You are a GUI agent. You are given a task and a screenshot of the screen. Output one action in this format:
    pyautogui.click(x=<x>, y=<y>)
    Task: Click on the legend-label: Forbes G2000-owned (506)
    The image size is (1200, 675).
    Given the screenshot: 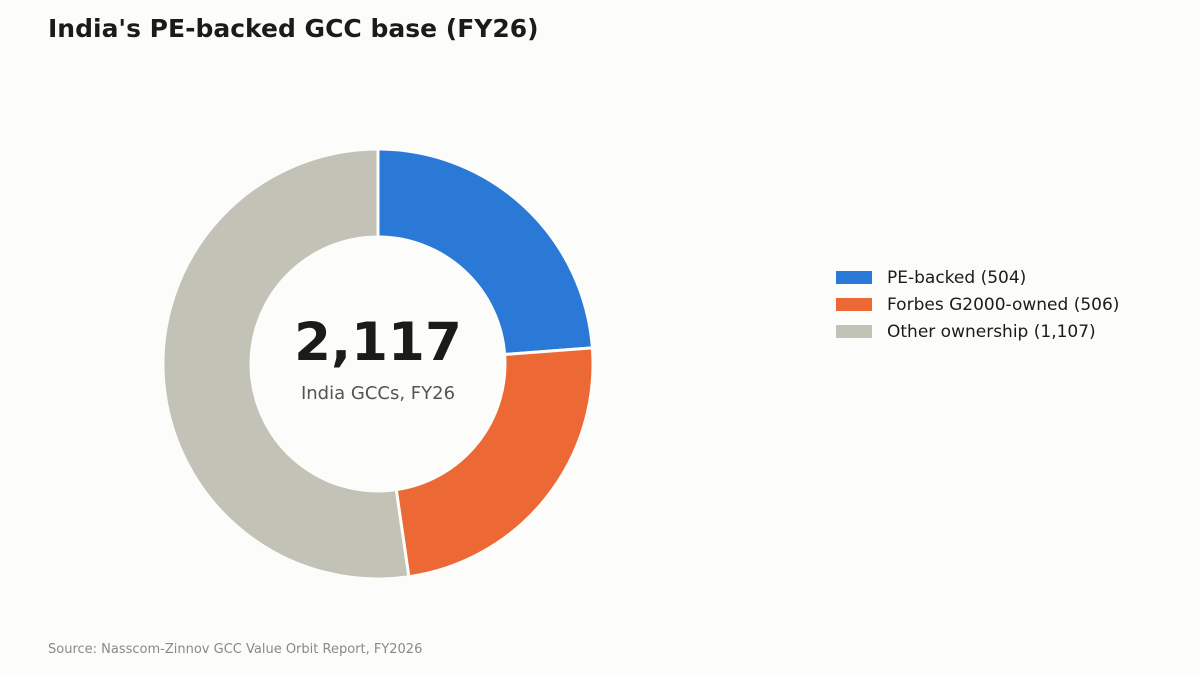 What is the action you would take?
    pyautogui.click(x=1003, y=304)
    